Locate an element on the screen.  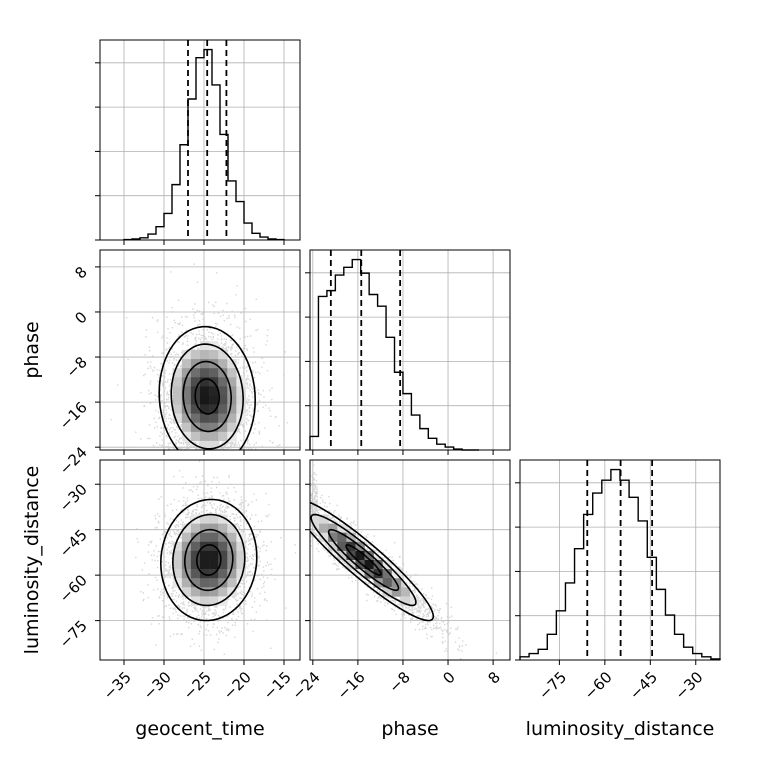
panel-content is located at coordinates (205, 356).